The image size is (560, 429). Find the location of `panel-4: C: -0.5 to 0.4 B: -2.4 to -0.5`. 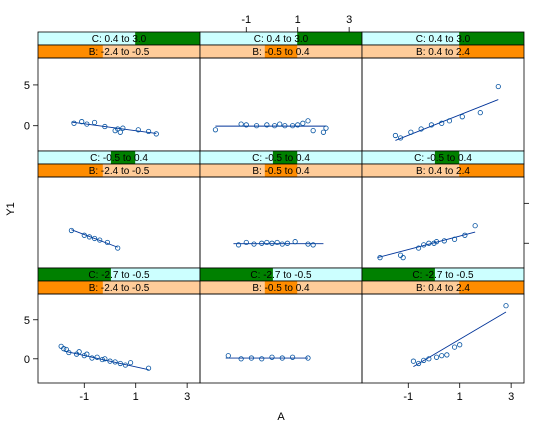

panel-4: C: -0.5 to 0.4 B: -2.4 to -0.5 is located at coordinates (119, 209).